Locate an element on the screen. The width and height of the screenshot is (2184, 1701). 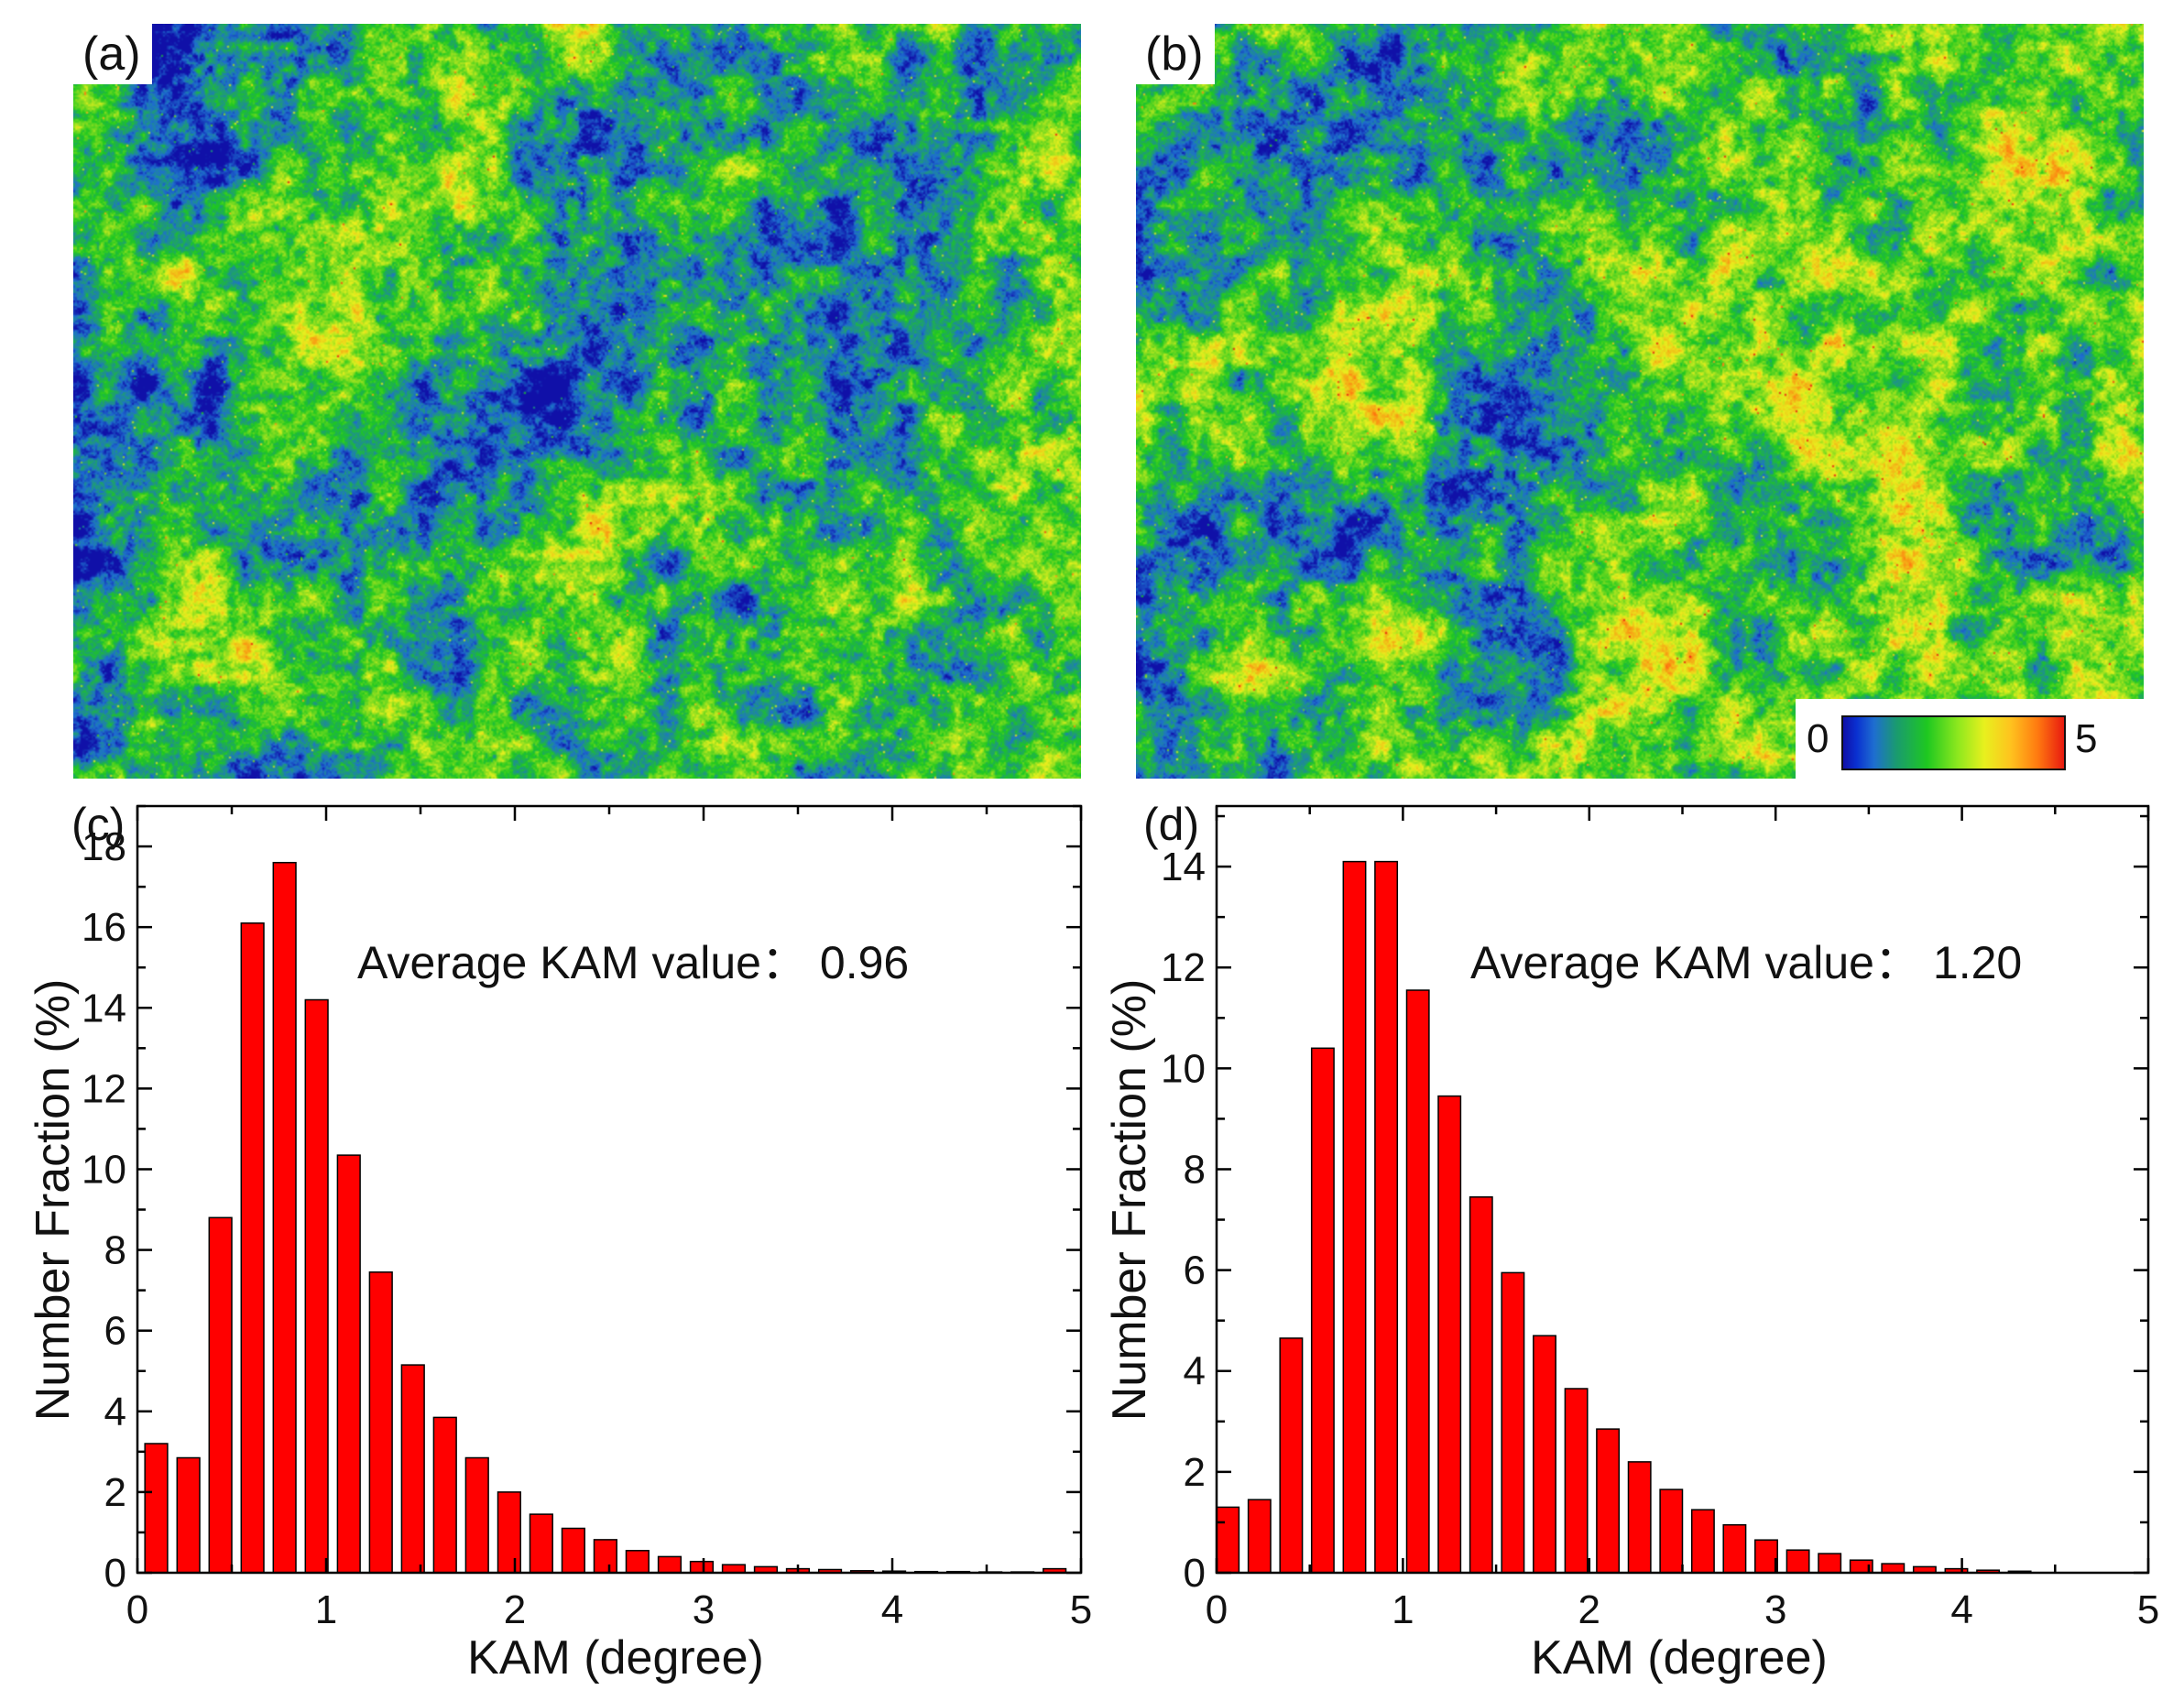
y-tick-label-c: 2 is located at coordinates (115, 1492).